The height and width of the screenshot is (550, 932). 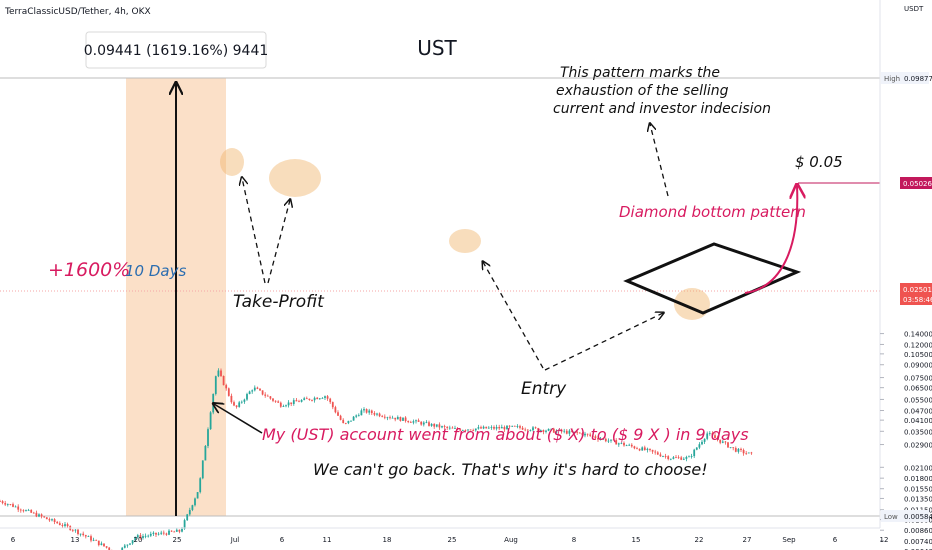 I want to click on y-tick-label: 0.01550, so click(x=918, y=490).